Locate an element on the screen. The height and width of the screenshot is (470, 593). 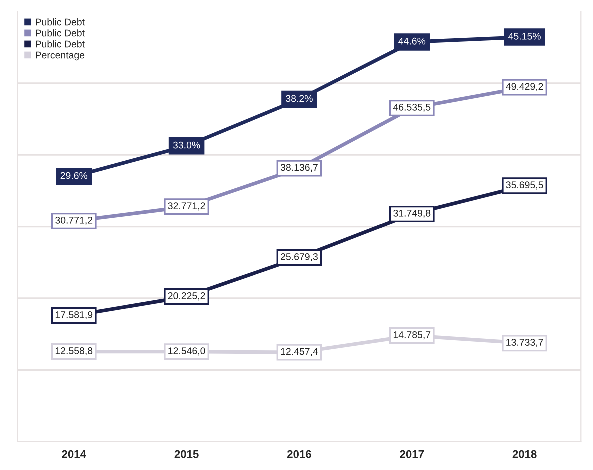
x-tick-label: 2016 is located at coordinates (299, 454).